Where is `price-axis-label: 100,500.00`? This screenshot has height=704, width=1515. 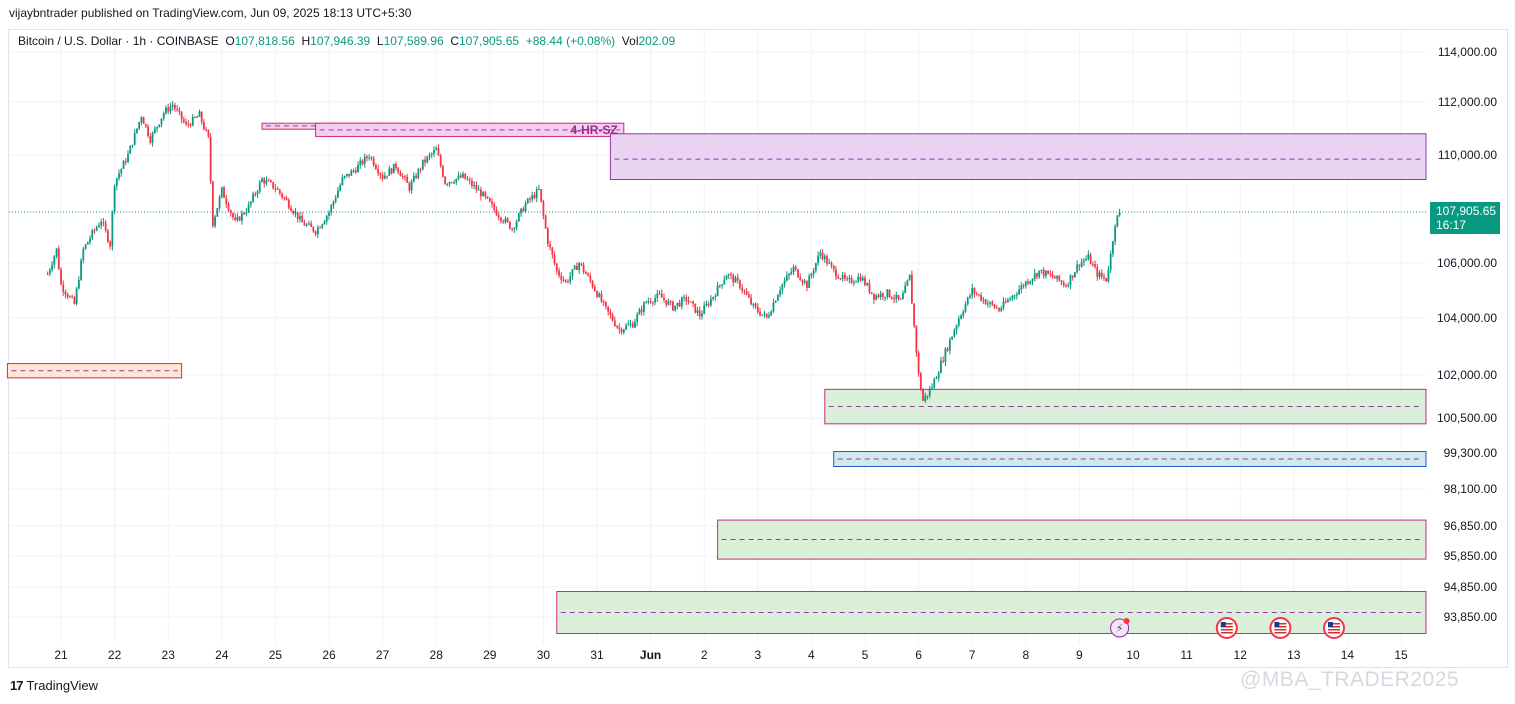
price-axis-label: 100,500.00 is located at coordinates (1467, 418).